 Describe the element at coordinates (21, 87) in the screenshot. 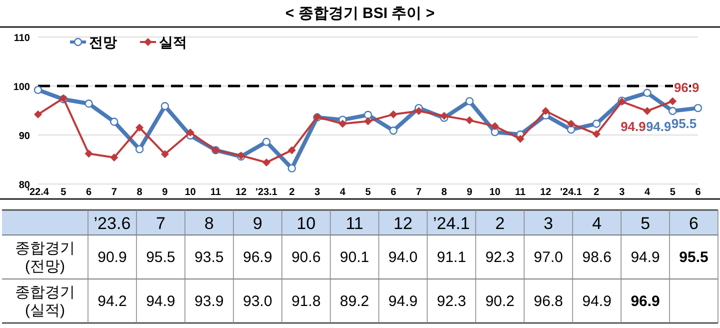

I see `y-tick-label: 100` at that location.